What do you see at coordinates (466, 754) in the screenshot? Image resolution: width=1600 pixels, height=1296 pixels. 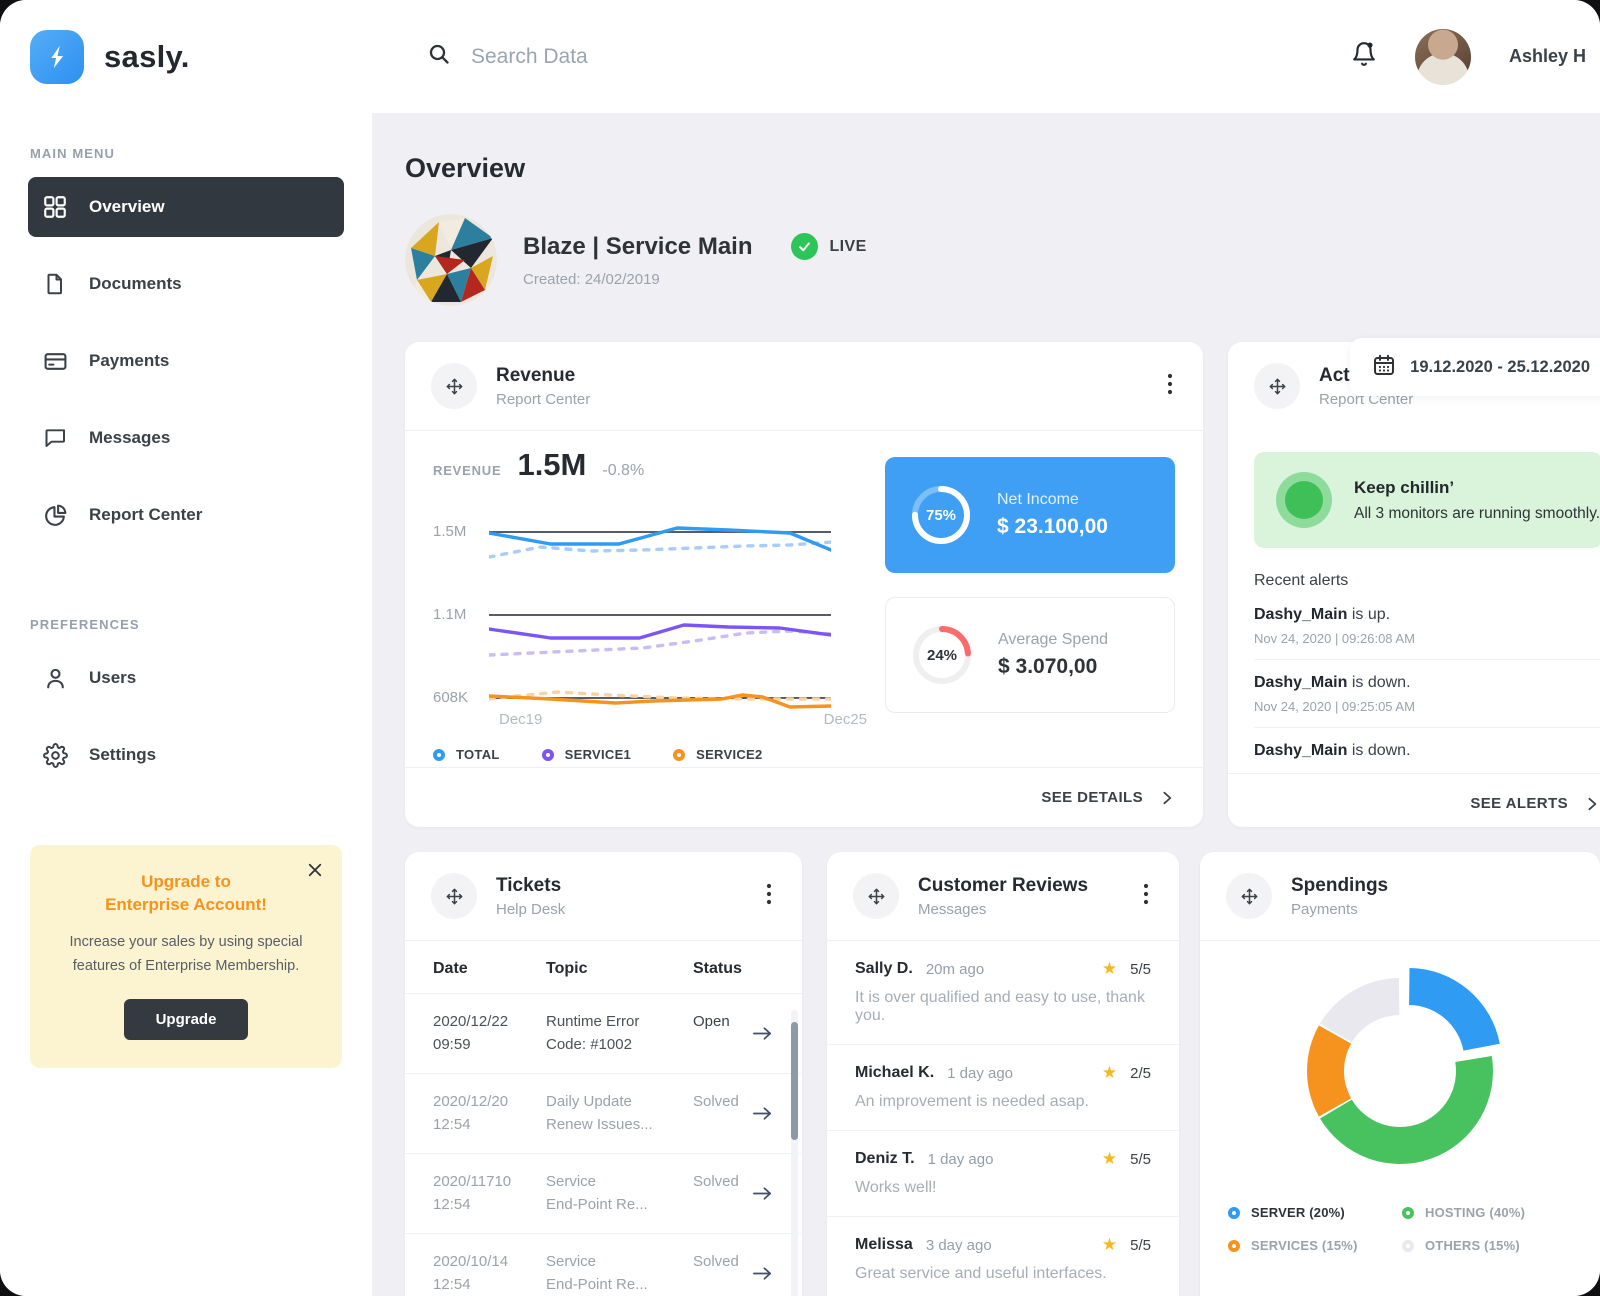 I see `legend-item-total: TOTAL` at bounding box center [466, 754].